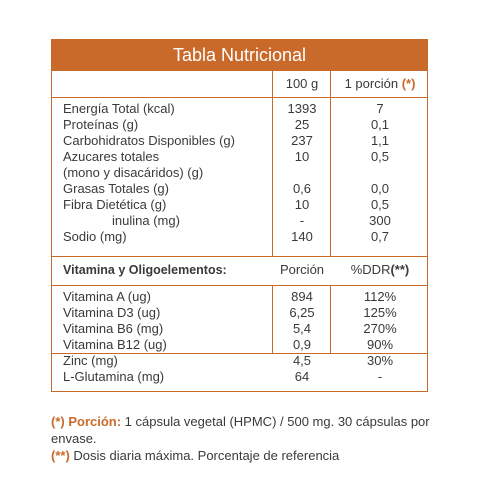  I want to click on row-energia-porcion: 7, so click(380, 108).